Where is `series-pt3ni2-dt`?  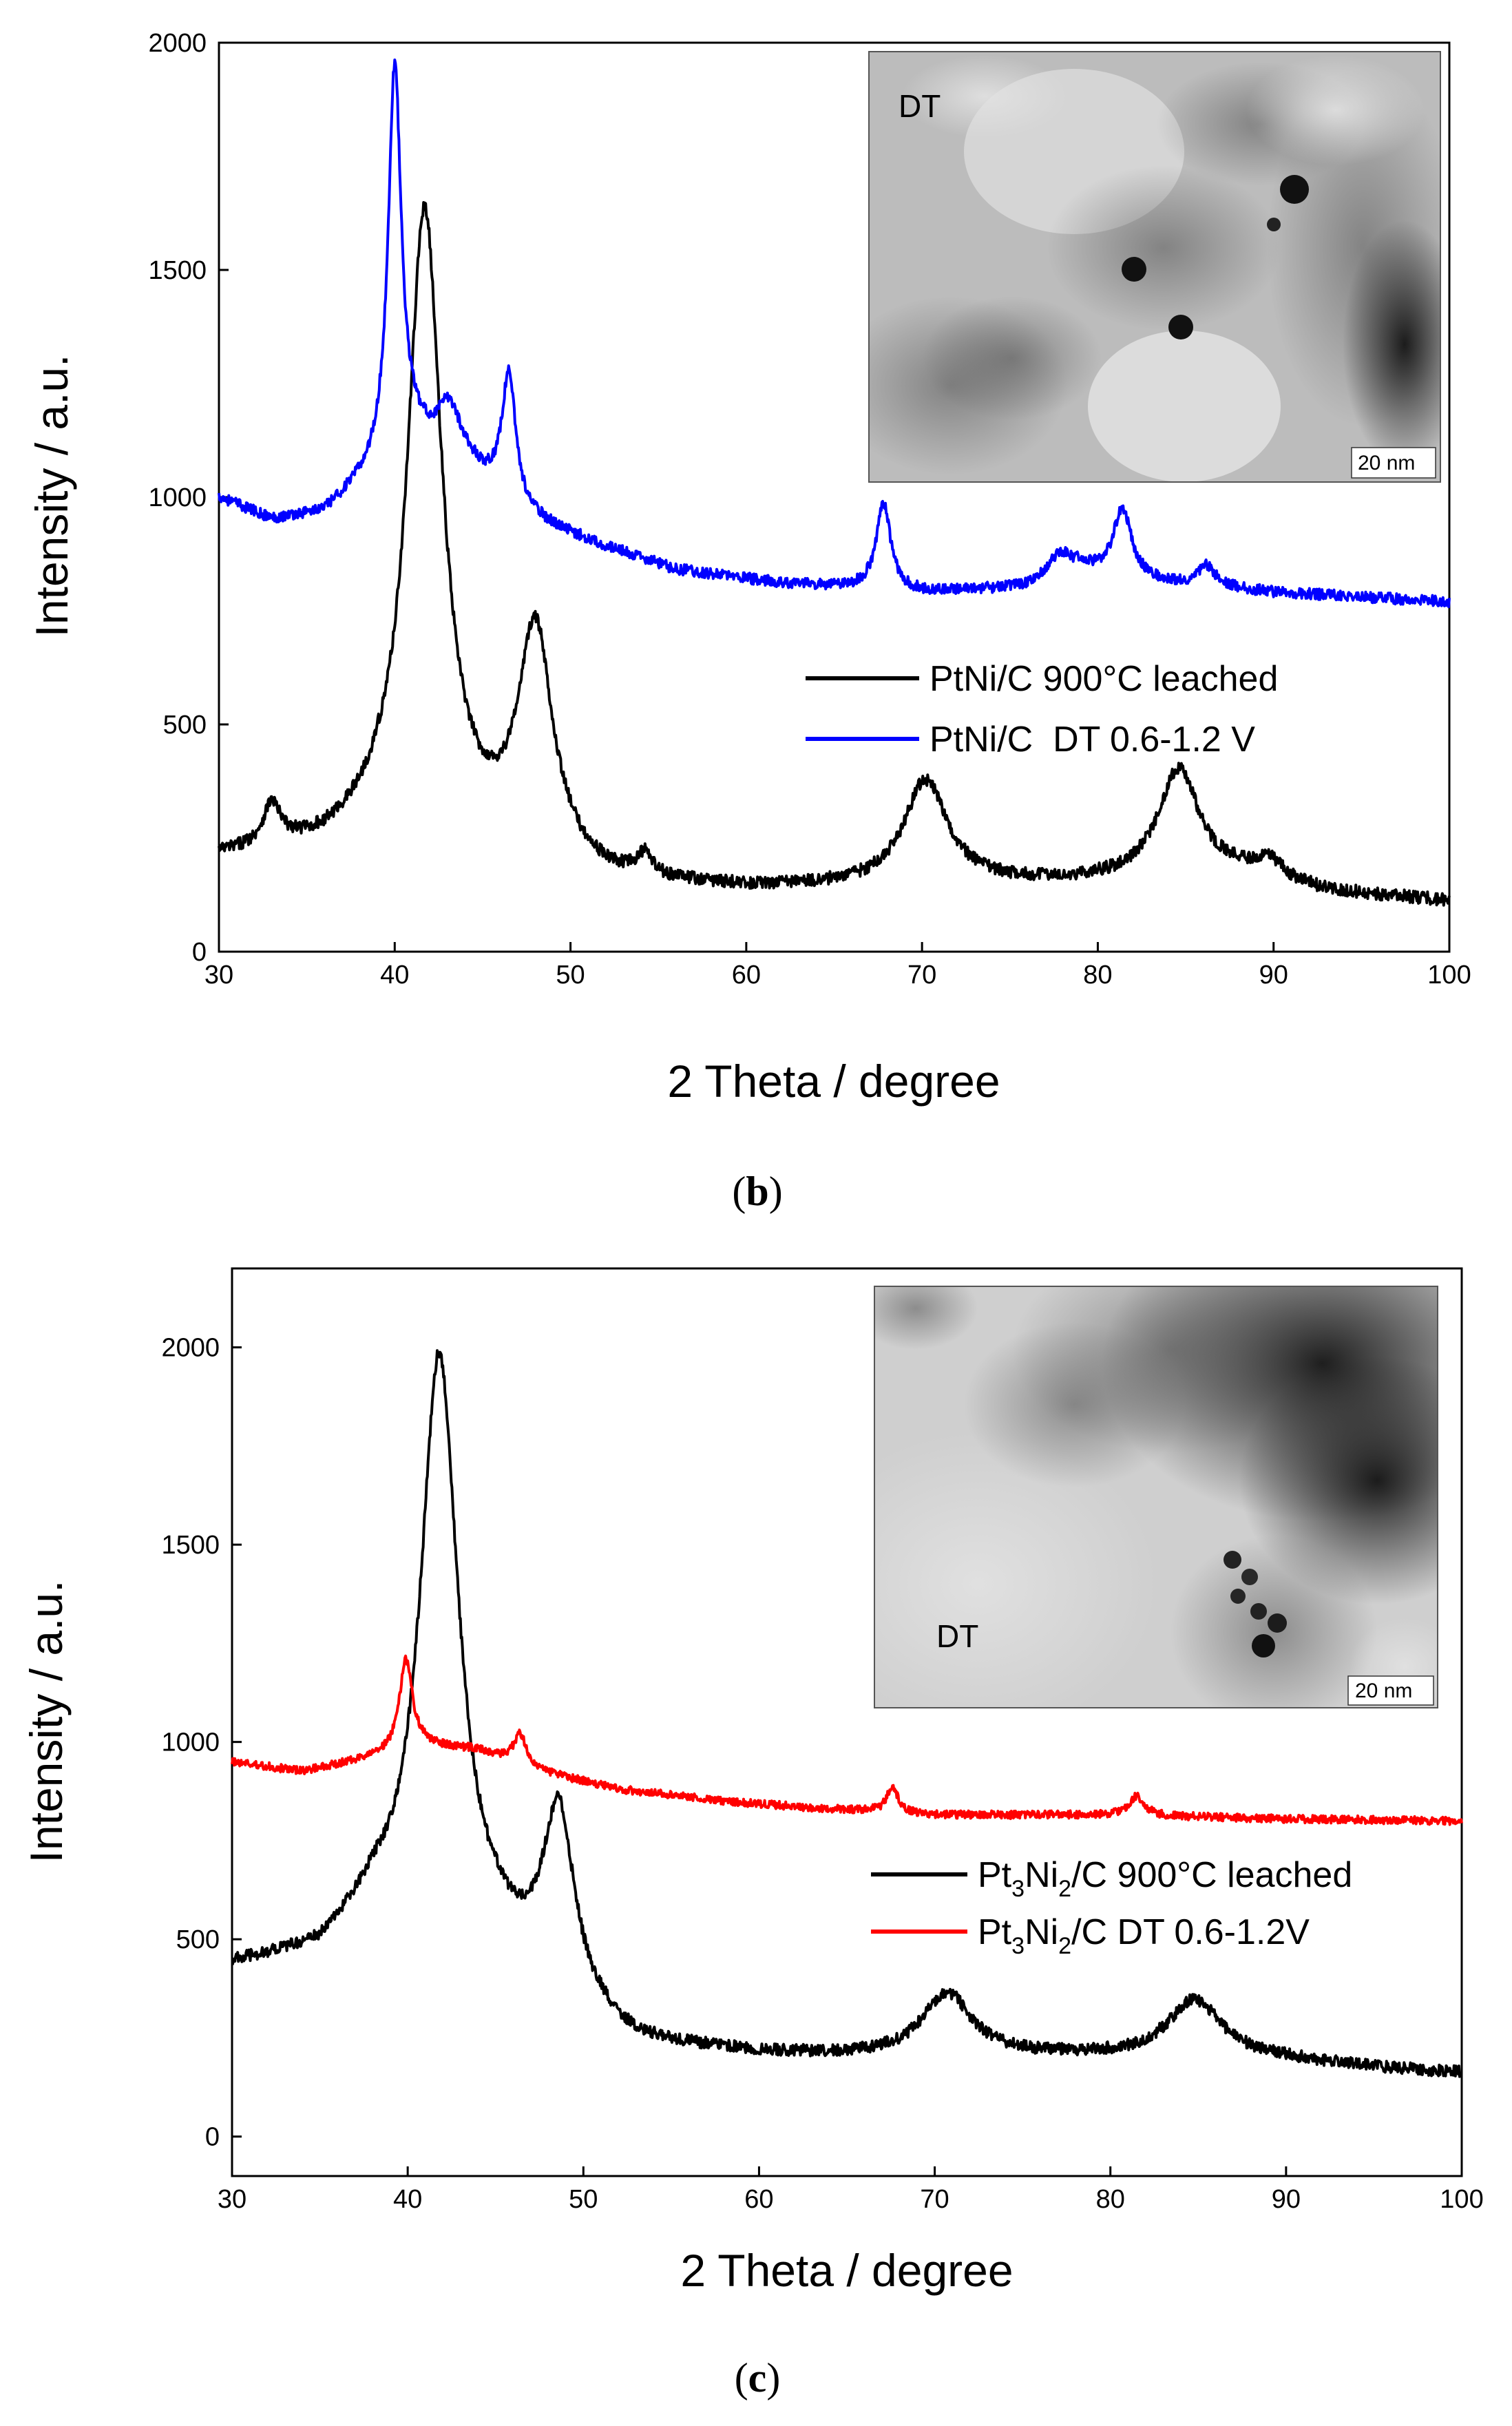
series-pt3ni2-dt is located at coordinates (847, 1740).